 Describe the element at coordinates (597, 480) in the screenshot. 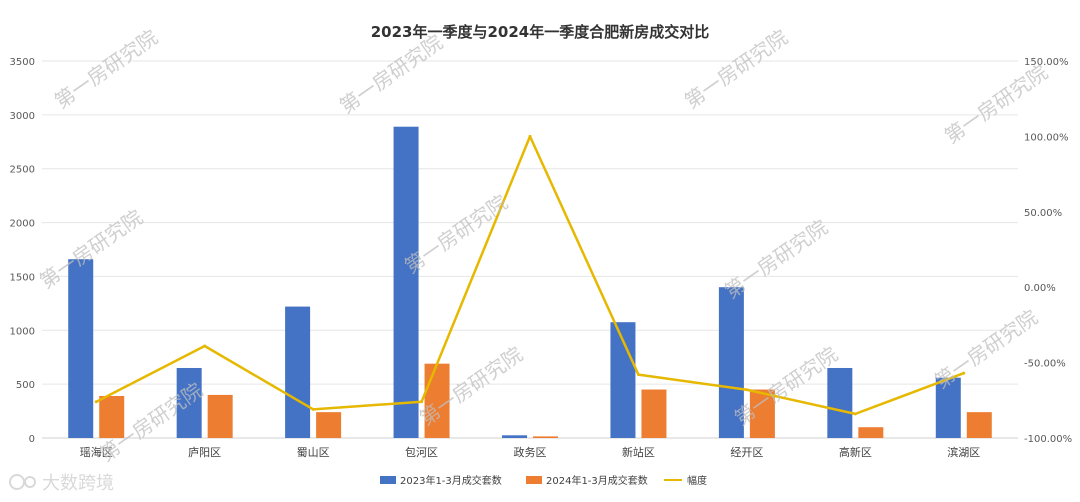

I see `legend-label-2024: 2024年1-3月成交套数` at that location.